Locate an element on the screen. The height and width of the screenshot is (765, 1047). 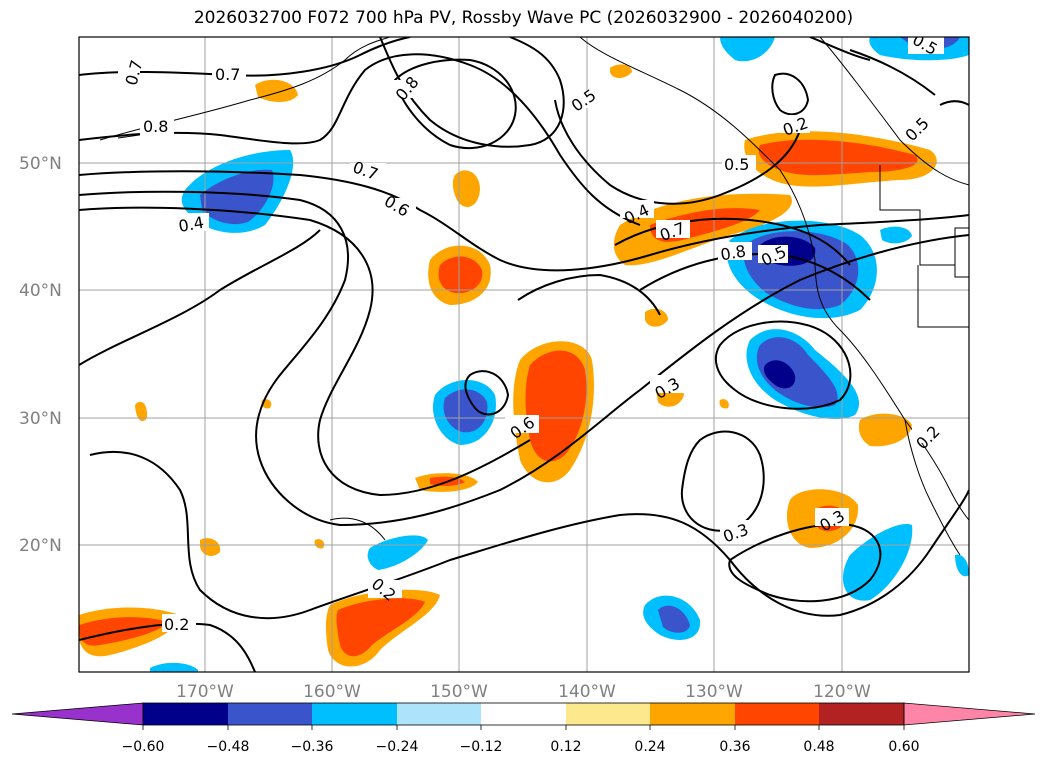
lon-label: 140°W is located at coordinates (587, 692).